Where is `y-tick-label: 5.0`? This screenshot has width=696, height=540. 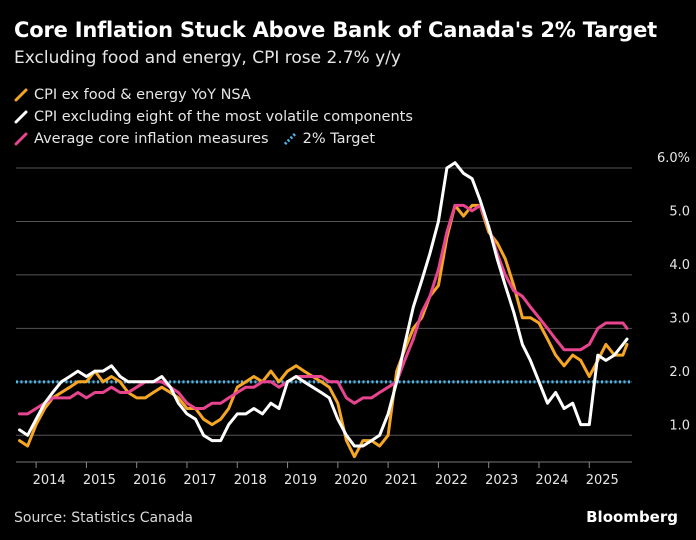
y-tick-label: 5.0 is located at coordinates (679, 211).